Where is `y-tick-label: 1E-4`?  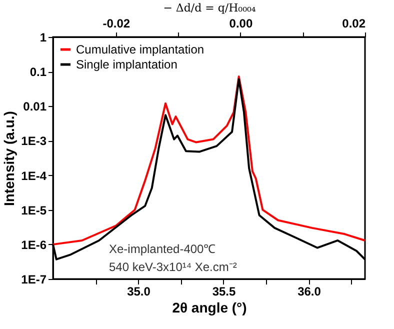
y-tick-label: 1E-4 is located at coordinates (34, 175).